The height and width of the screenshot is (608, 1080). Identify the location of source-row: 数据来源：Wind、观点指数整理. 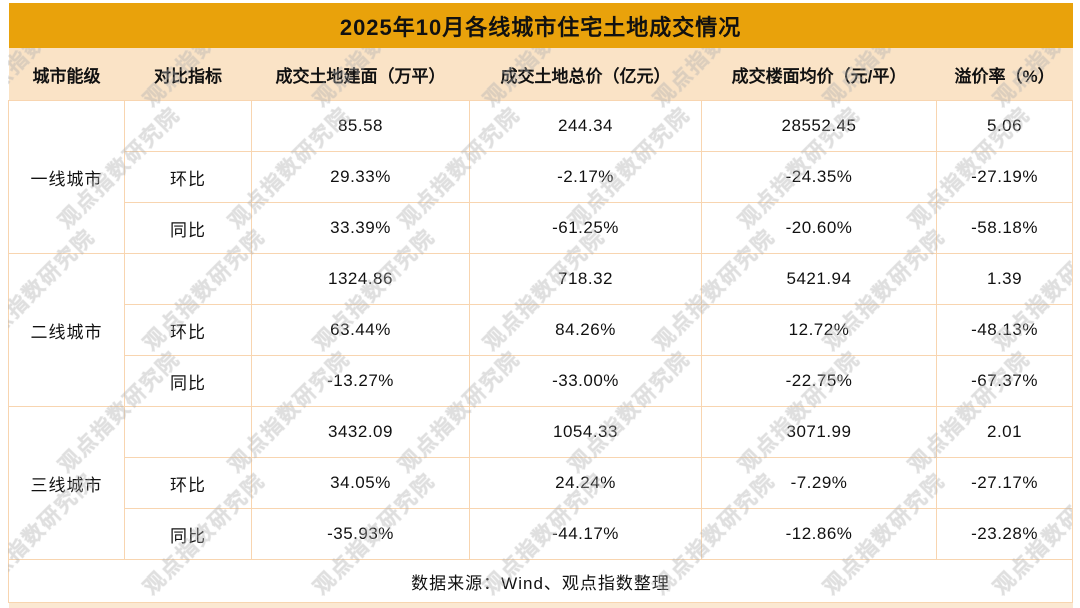
(540, 581).